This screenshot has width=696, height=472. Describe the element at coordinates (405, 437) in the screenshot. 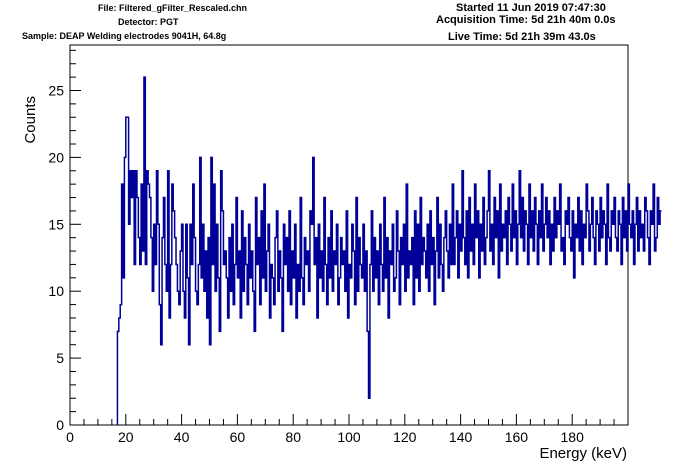

I see `x-tick-label: 120` at that location.